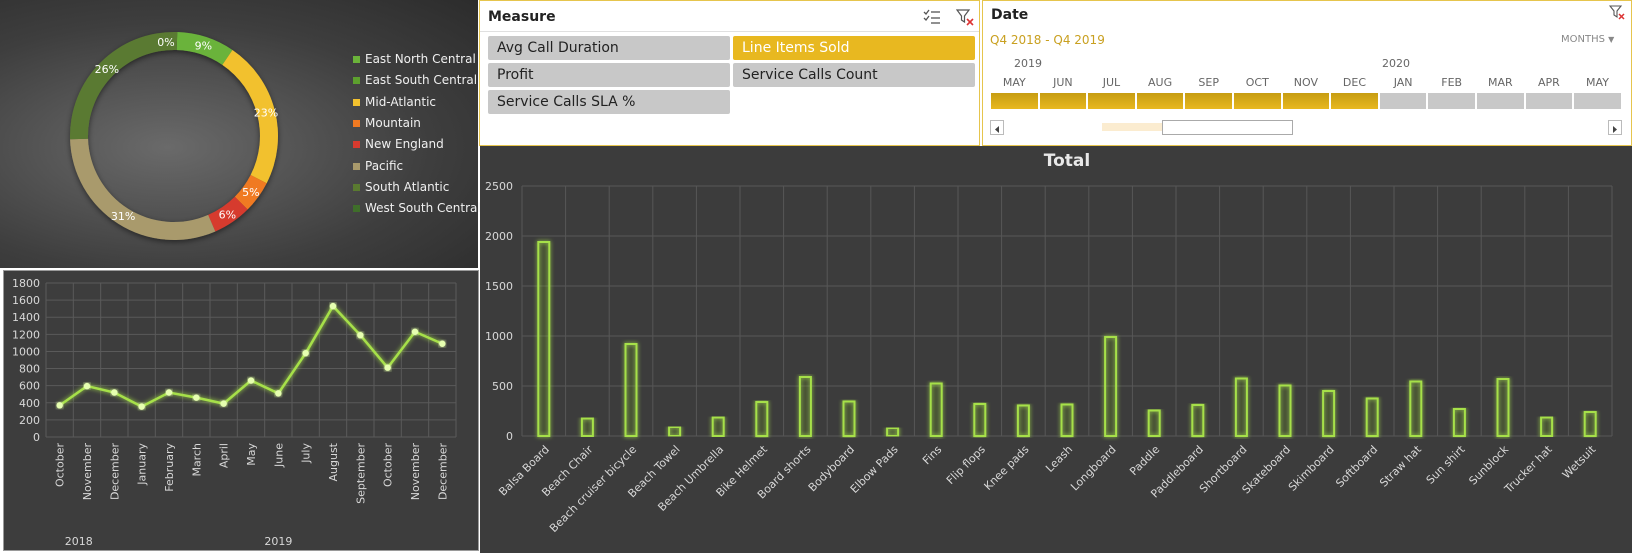 The width and height of the screenshot is (1632, 557). Describe the element at coordinates (1615, 127) in the screenshot. I see `scroll-right-button` at that location.